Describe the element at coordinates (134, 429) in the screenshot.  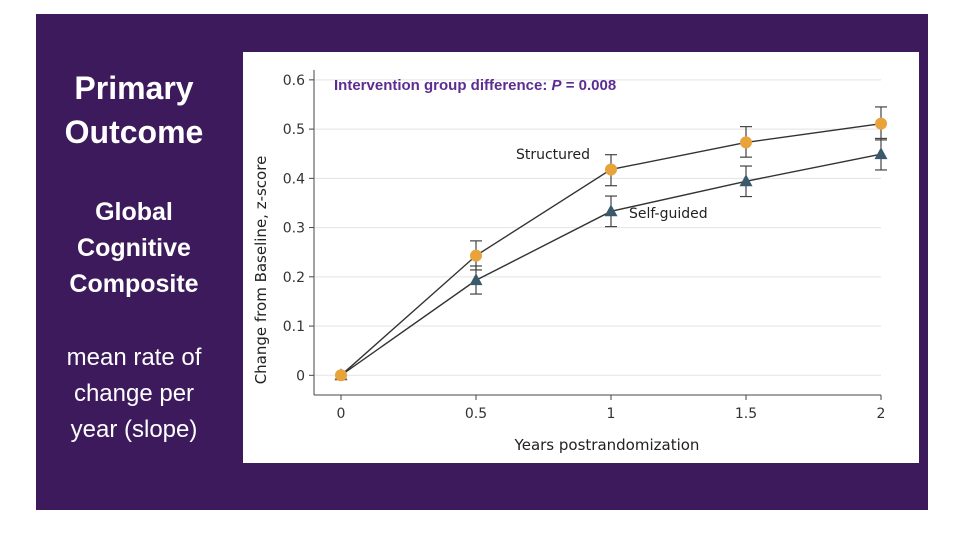
I see `note-line-3: year (slope)` at that location.